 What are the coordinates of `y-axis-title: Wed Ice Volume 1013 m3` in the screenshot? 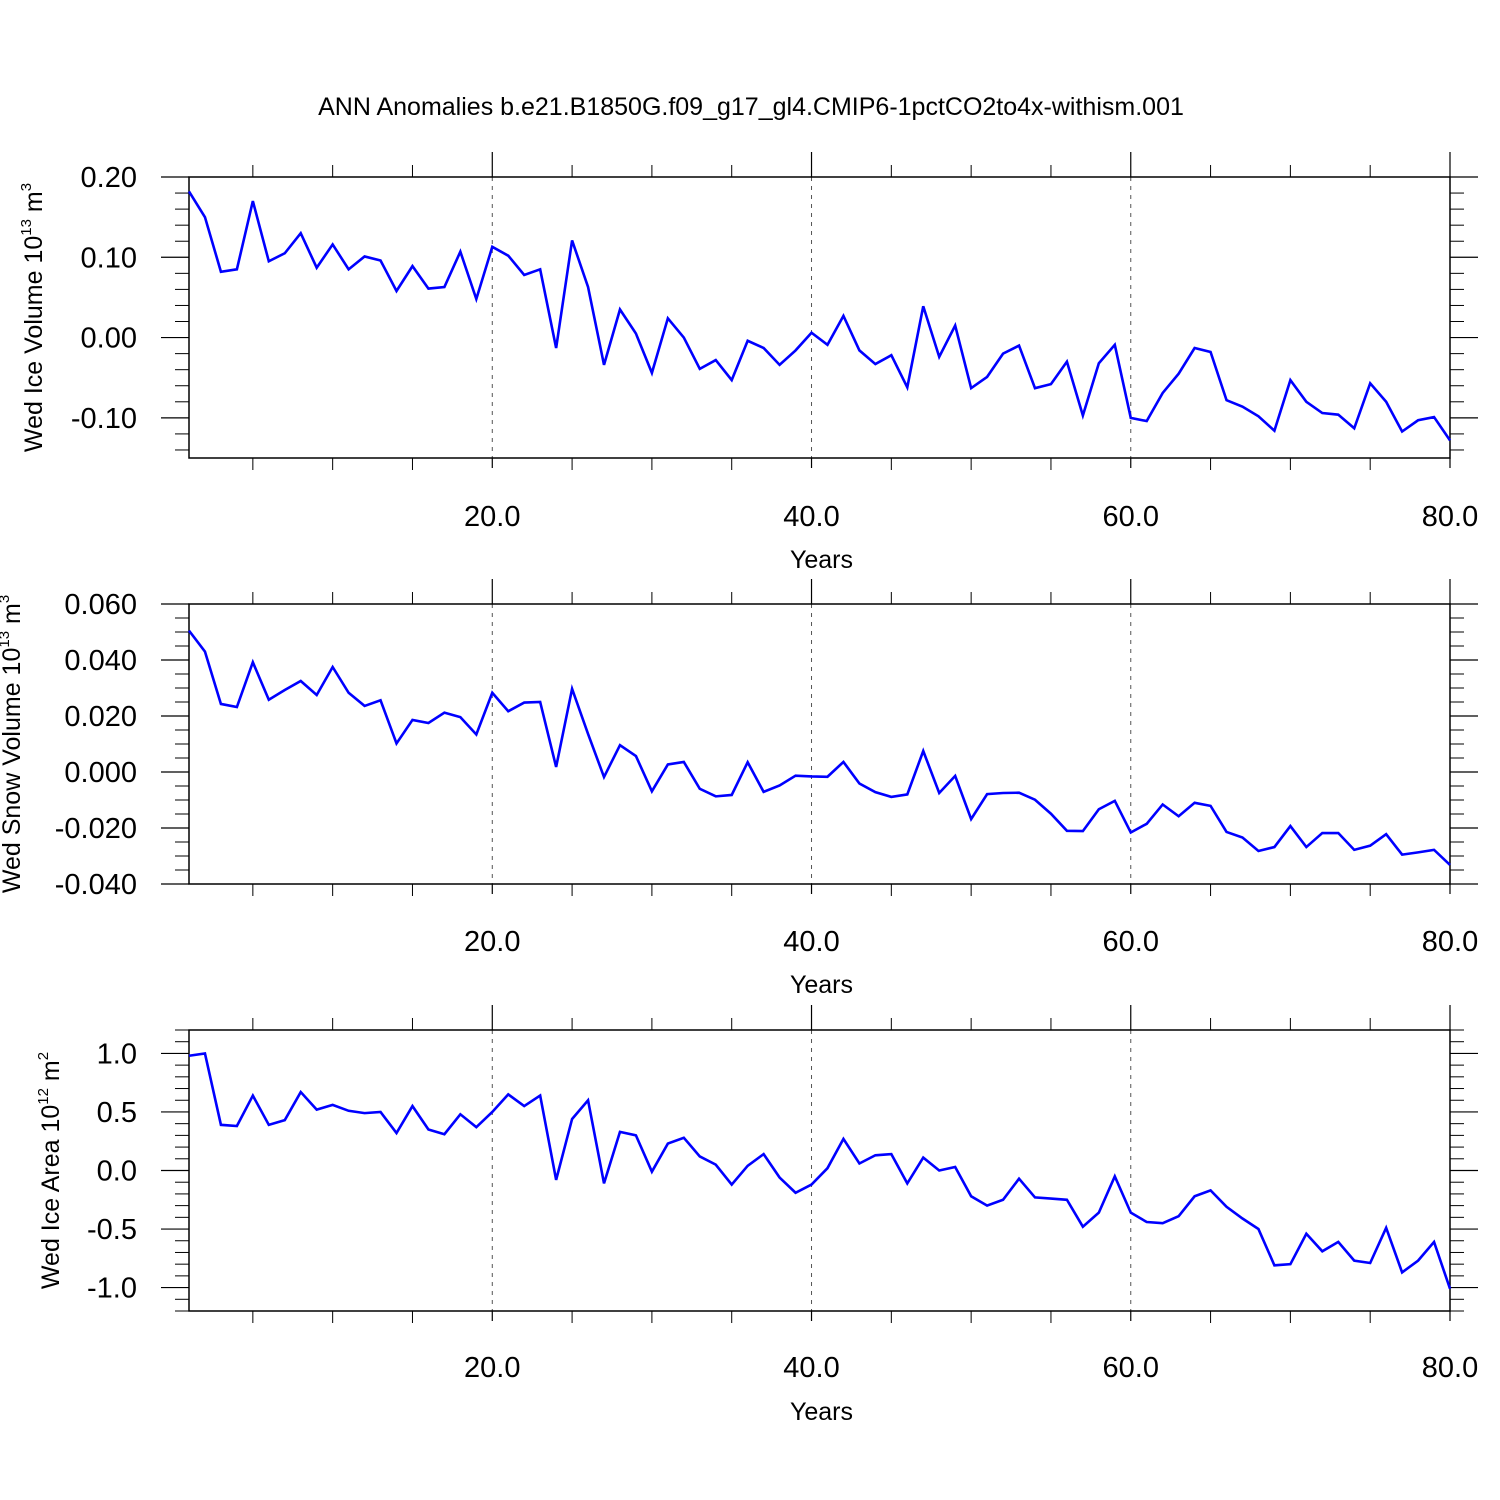 It's located at (33, 317).